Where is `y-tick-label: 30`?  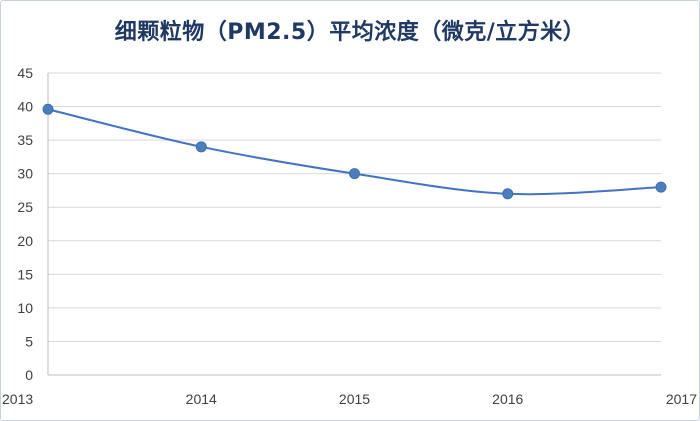
y-tick-label: 30 is located at coordinates (25, 174).